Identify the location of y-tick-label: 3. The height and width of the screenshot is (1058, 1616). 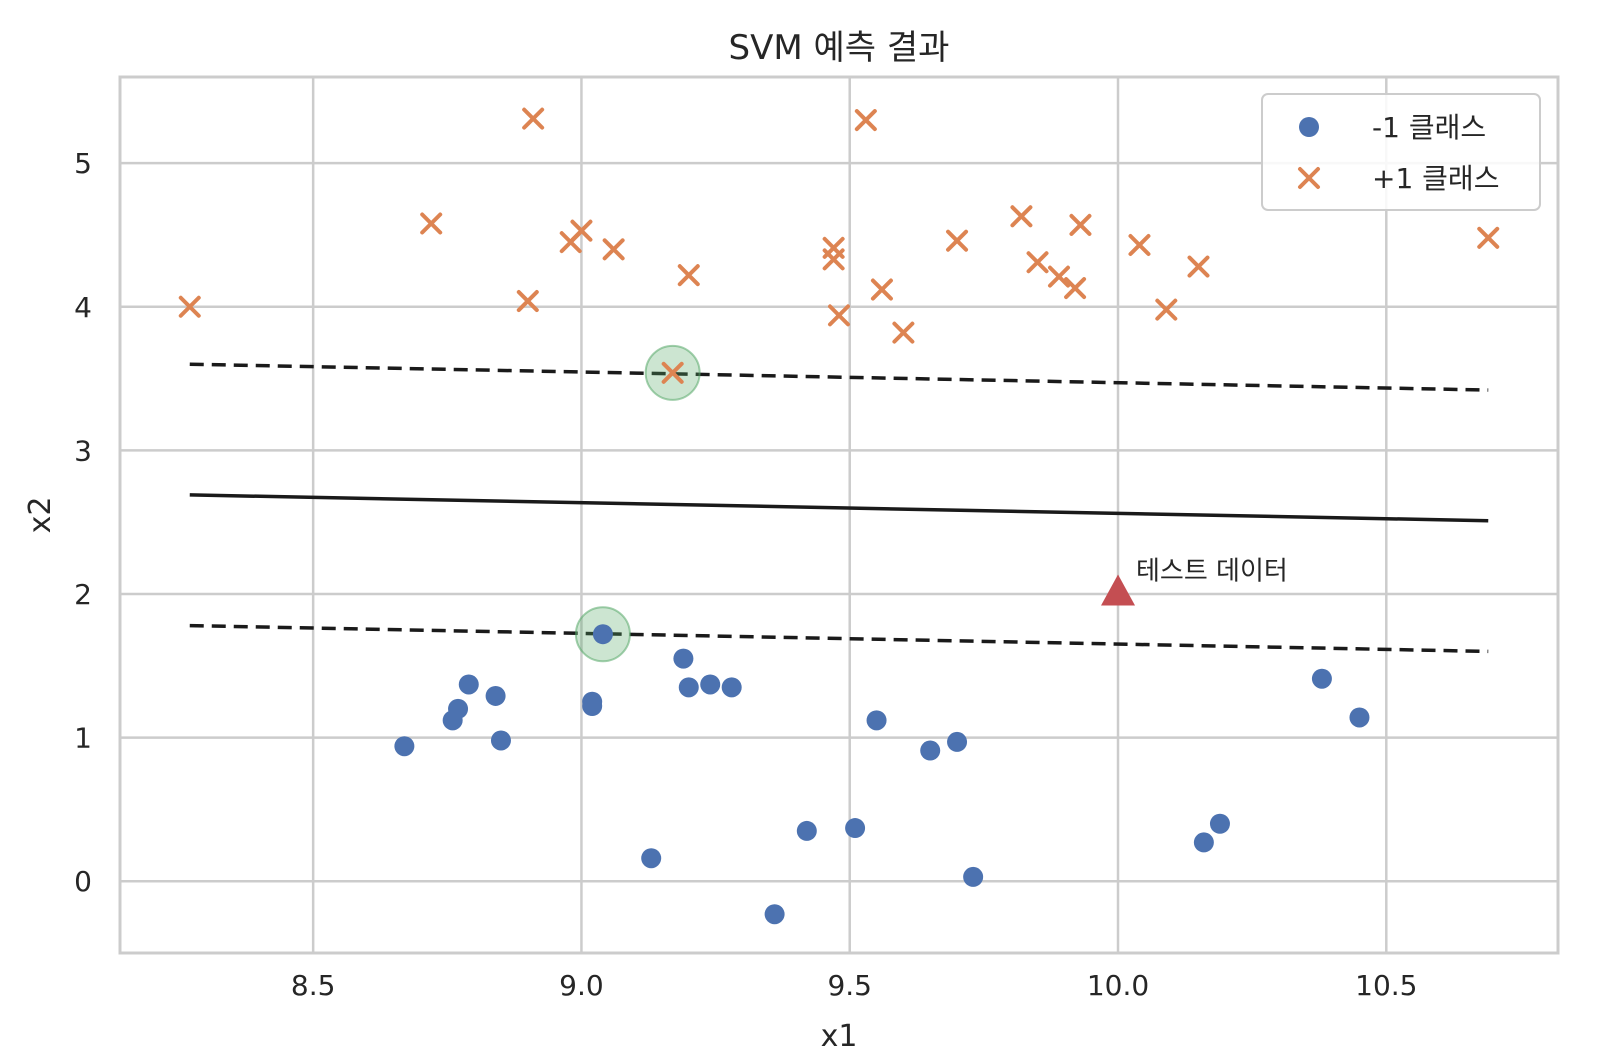
(83, 450).